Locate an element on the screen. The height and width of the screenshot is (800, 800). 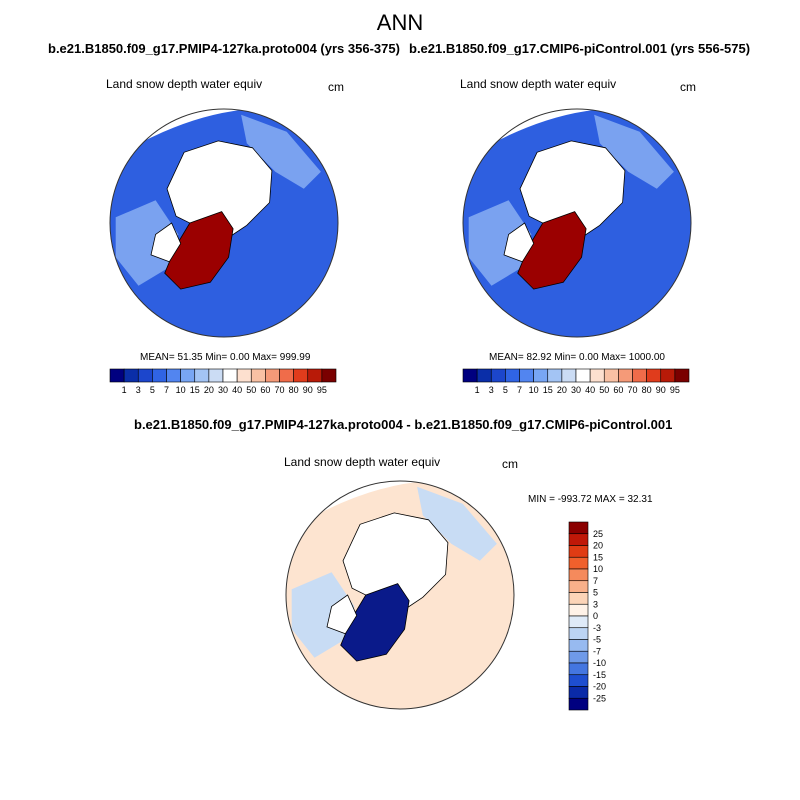
cb1-tick-12: 80 is located at coordinates (294, 390).